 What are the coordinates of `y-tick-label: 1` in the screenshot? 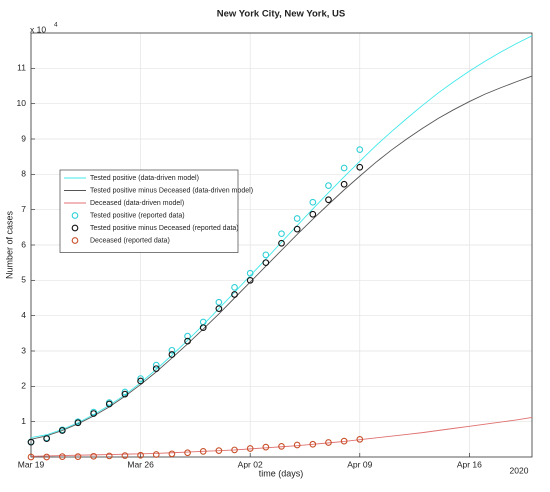 It's located at (23, 421).